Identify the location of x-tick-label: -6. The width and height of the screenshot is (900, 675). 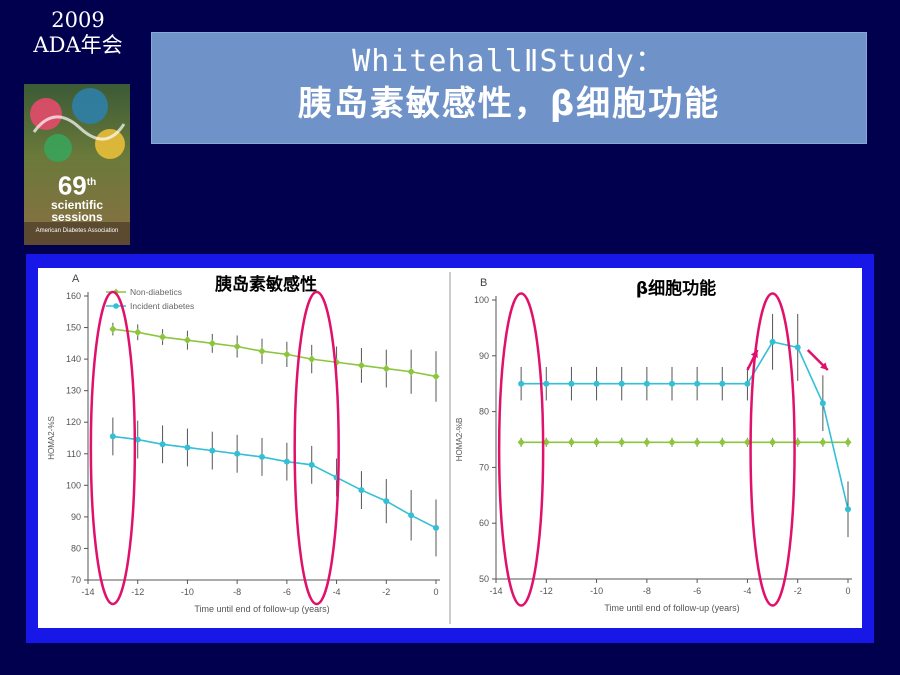
(697, 591).